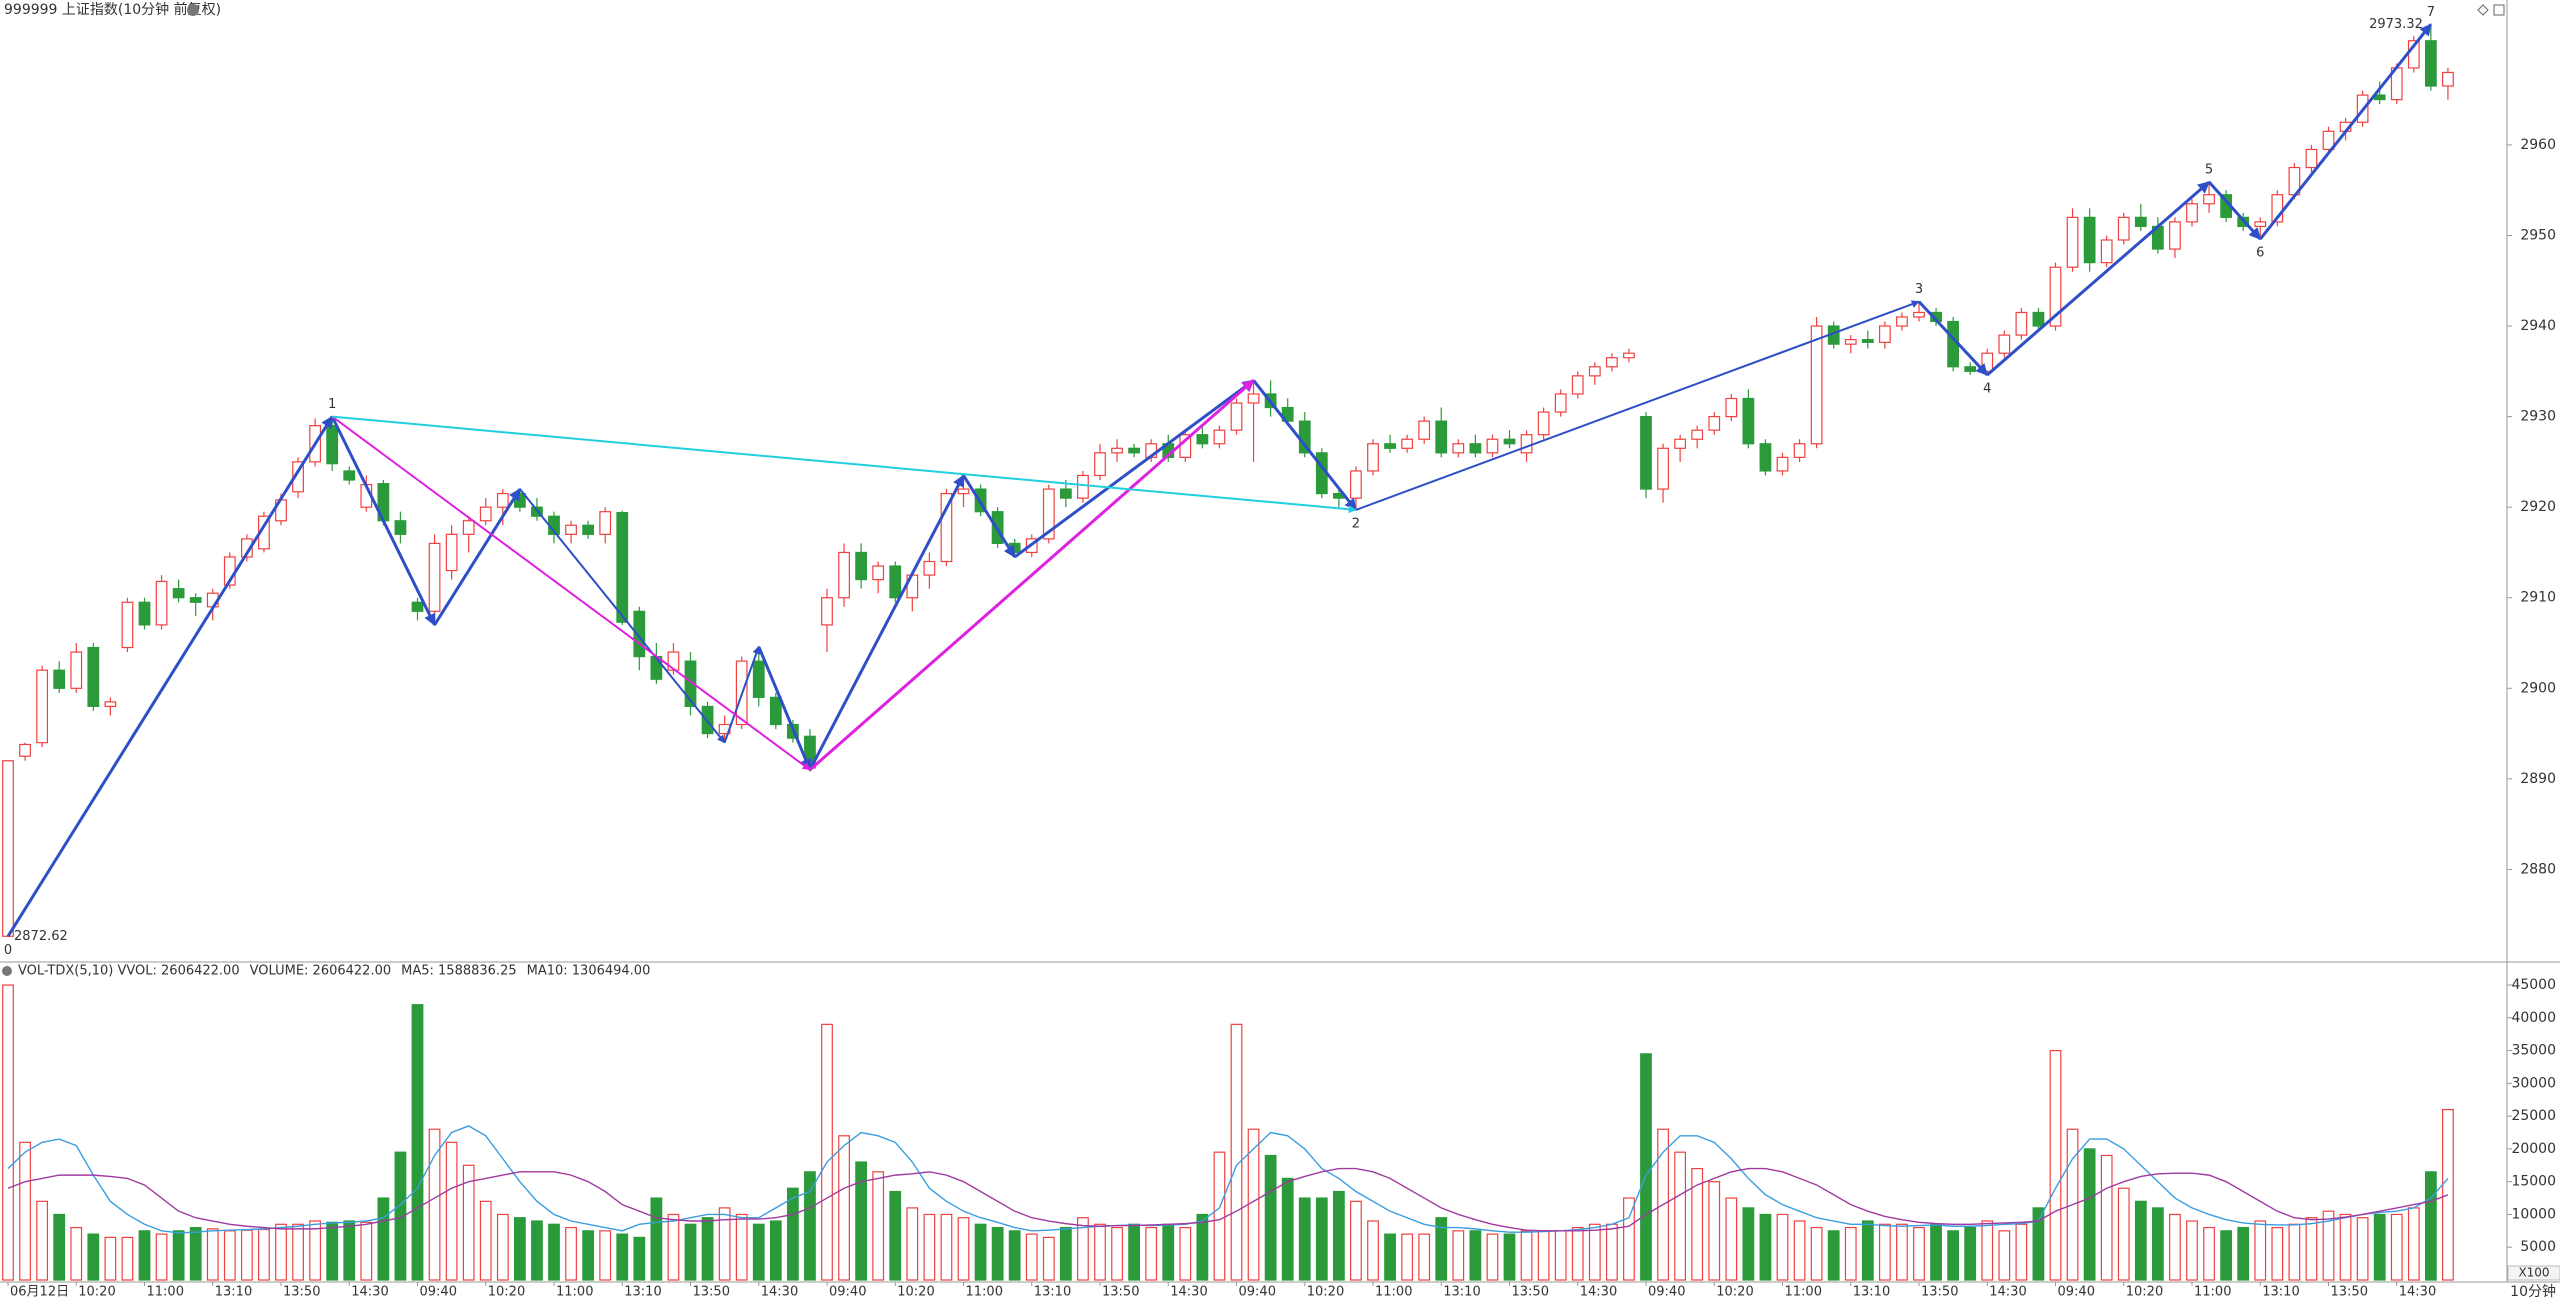 This screenshot has height=1301, width=2560. I want to click on y-tick-label: 2890, so click(2538, 779).